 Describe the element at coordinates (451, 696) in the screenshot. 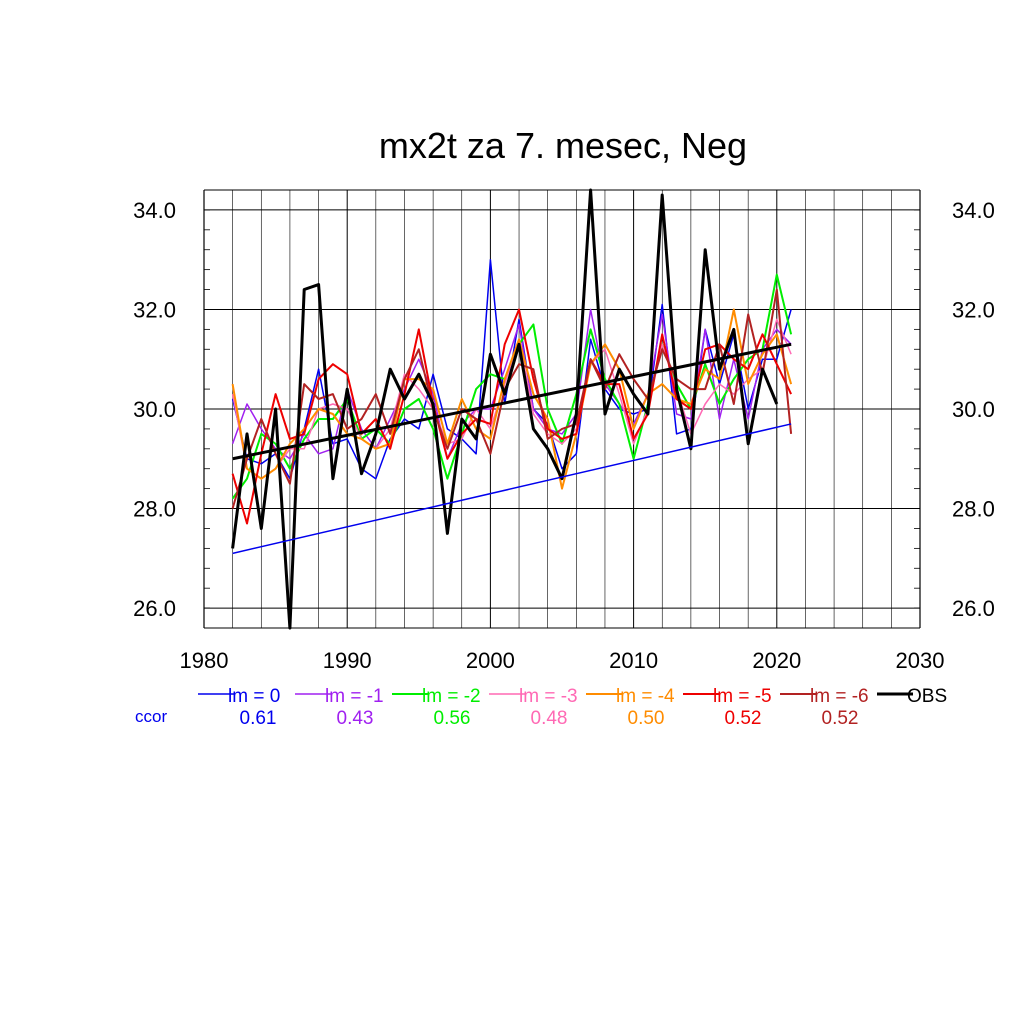

I see `legend-entry-label: lm = -2` at that location.